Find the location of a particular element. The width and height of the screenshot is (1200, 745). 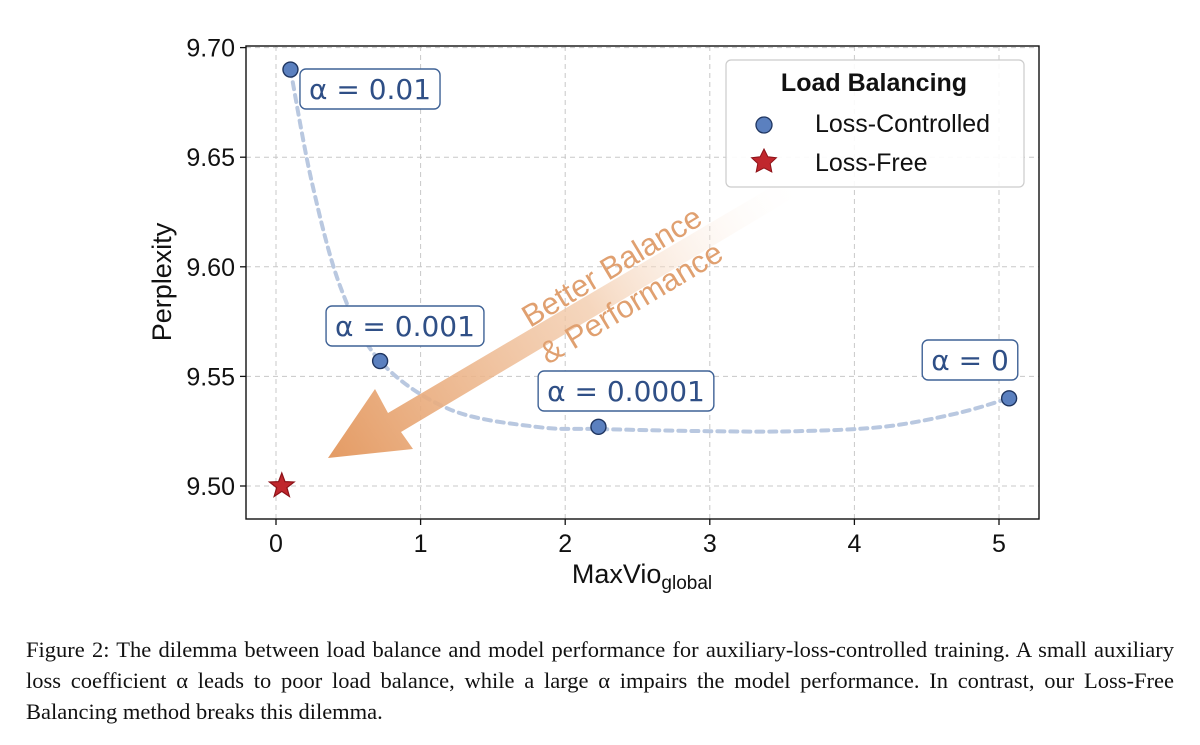

x-axis-label-main: MaxVio is located at coordinates (617, 574).